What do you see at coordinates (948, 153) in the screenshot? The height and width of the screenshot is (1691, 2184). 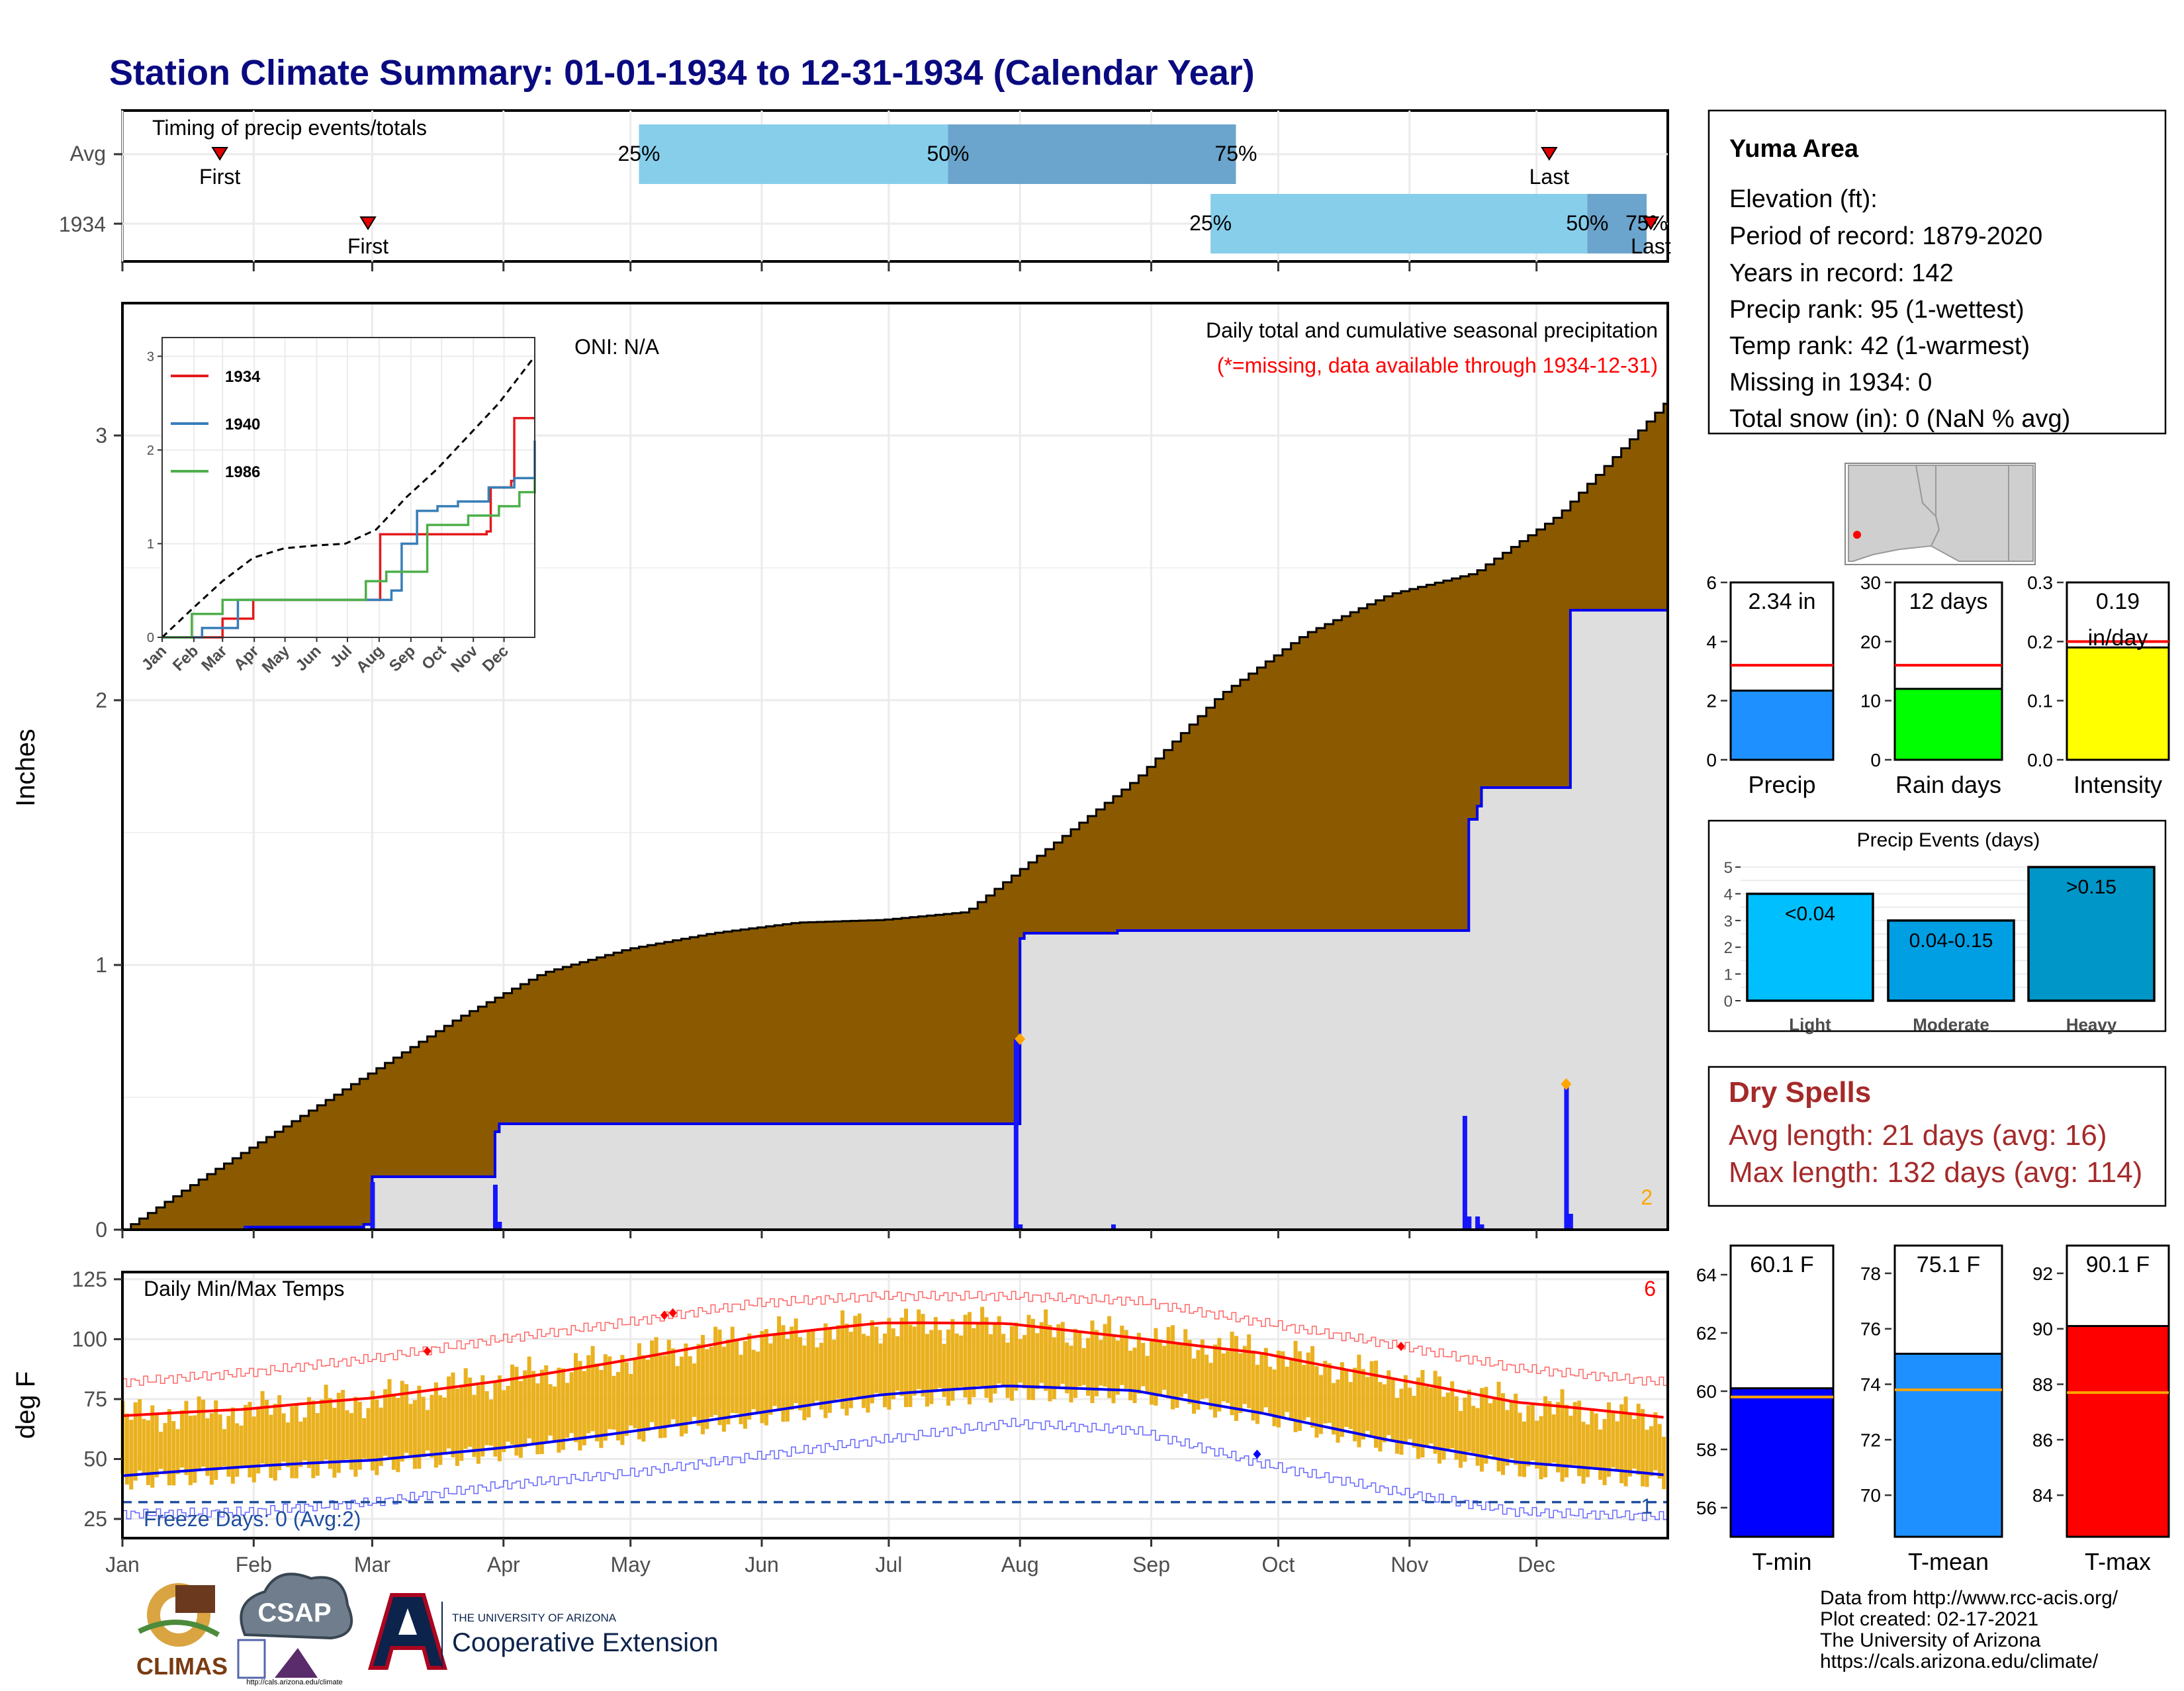 I see `timing-pct-label: 50%` at bounding box center [948, 153].